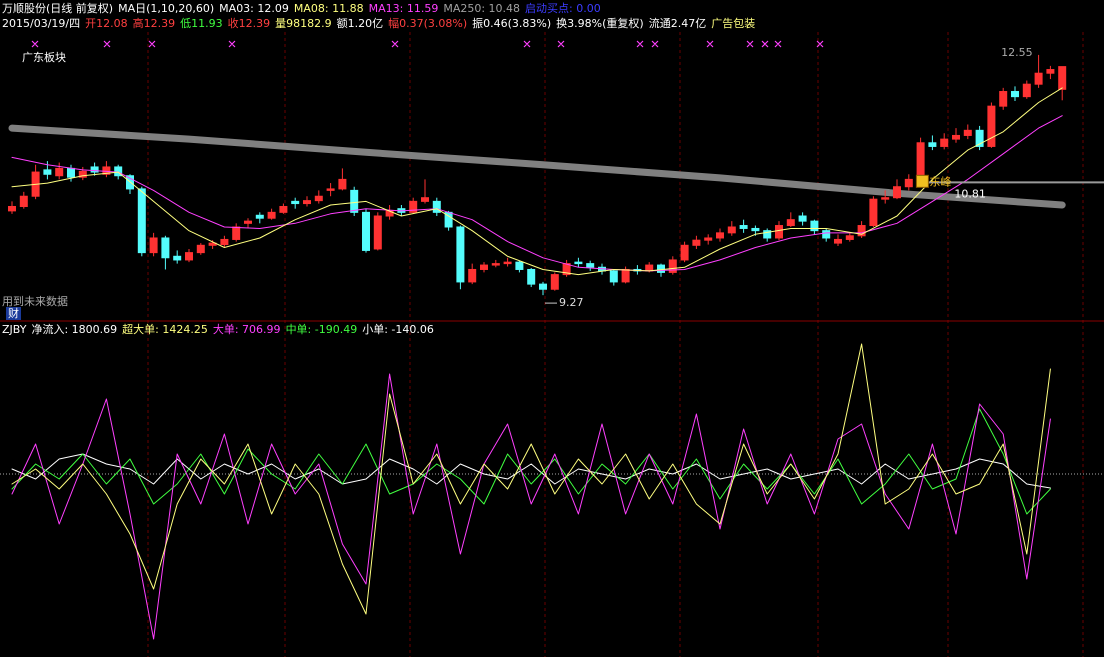 This screenshot has height=657, width=1104. What do you see at coordinates (571, 302) in the screenshot?
I see `low-label: 9.27` at bounding box center [571, 302].